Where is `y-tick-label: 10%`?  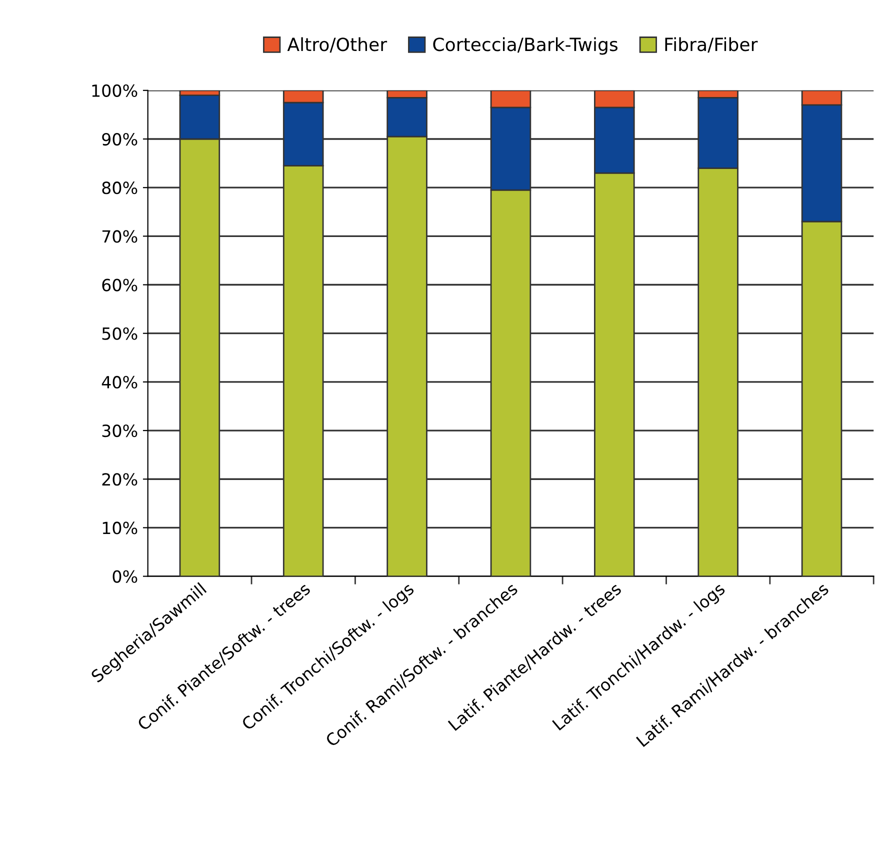
y-tick-label: 10% is located at coordinates (120, 528).